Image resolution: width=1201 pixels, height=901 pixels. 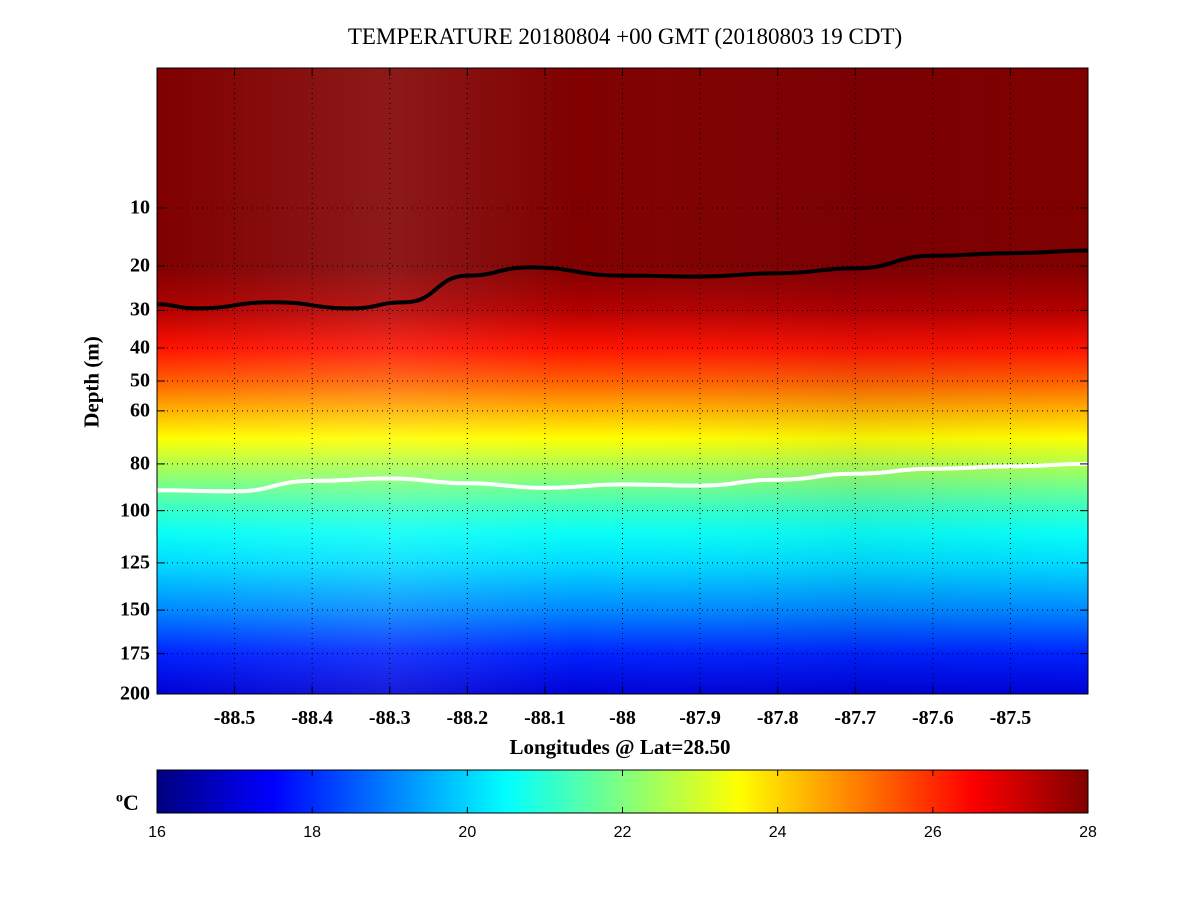 I want to click on x-tick-label: -87.5, so click(x=1010, y=718).